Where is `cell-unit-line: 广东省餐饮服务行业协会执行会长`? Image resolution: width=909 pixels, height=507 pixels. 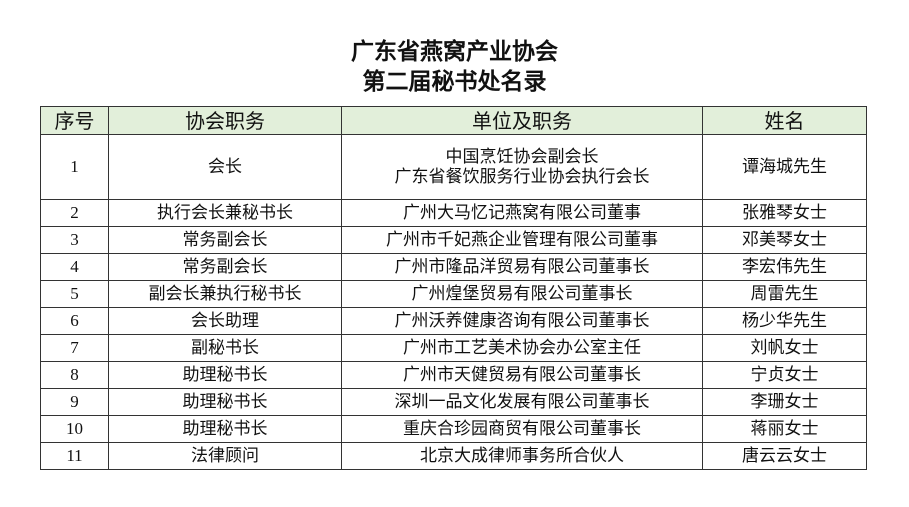
cell-unit-line: 广东省餐饮服务行业协会执行会长 is located at coordinates (522, 176).